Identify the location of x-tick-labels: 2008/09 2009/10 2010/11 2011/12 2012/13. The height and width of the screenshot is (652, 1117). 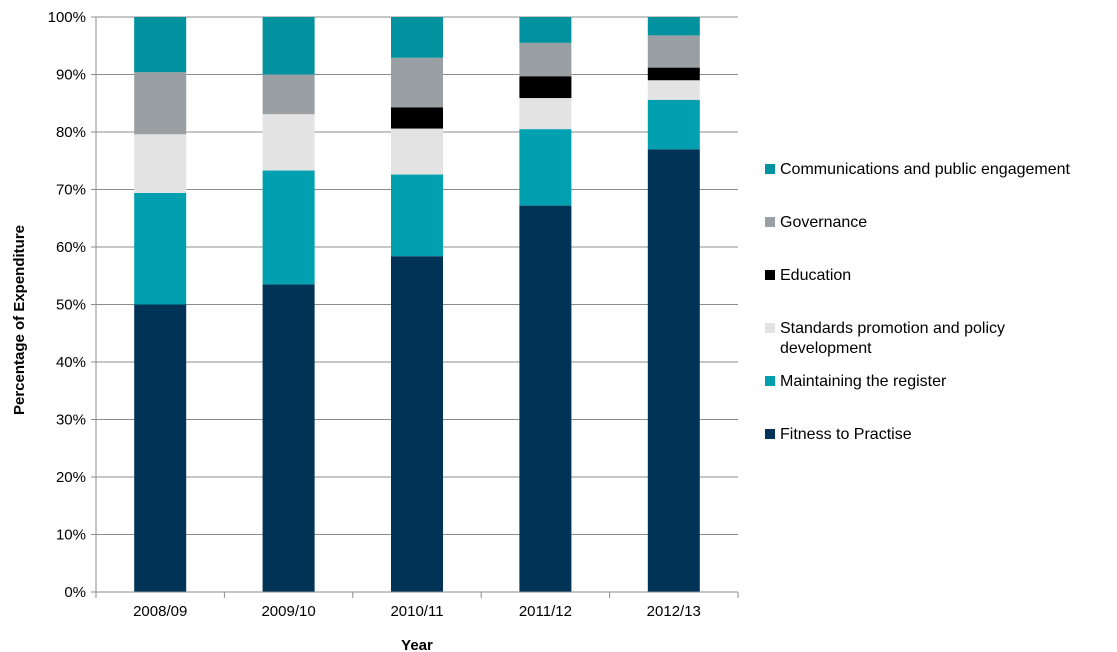
(417, 611).